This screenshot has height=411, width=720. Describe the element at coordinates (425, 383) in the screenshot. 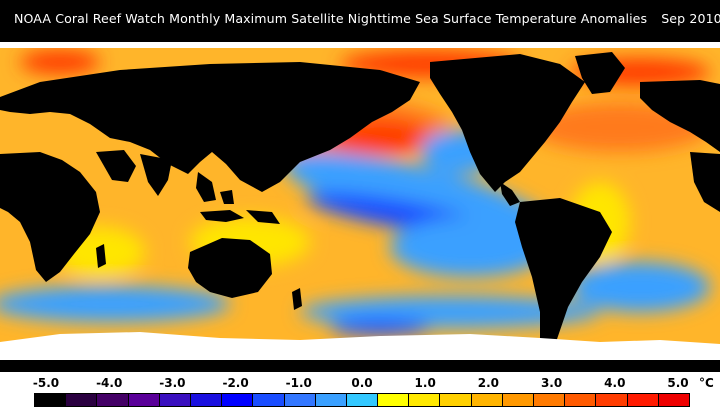

I see `colorbar-tick-label: 1.0` at that location.